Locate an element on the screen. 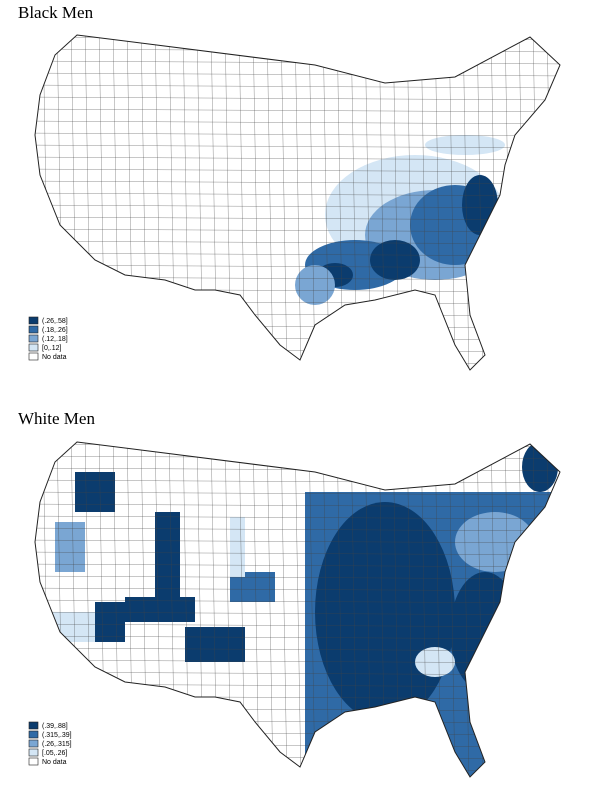 Image resolution: width=596 pixels, height=787 pixels. legend-label: (.18,.26] is located at coordinates (55, 330).